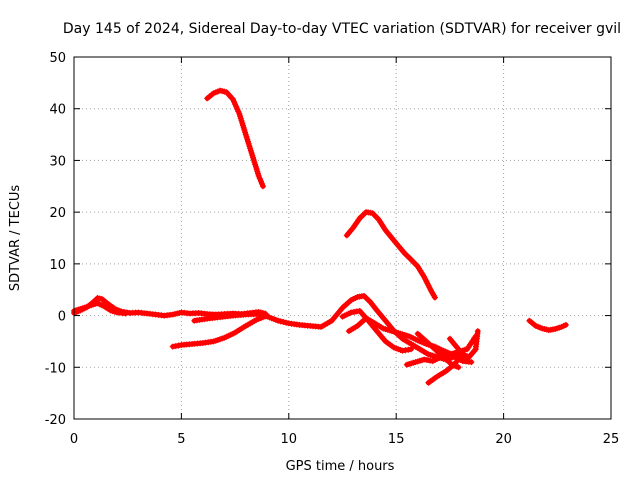 Image resolution: width=640 pixels, height=480 pixels. I want to click on y-tick-label: 30, so click(57, 161).